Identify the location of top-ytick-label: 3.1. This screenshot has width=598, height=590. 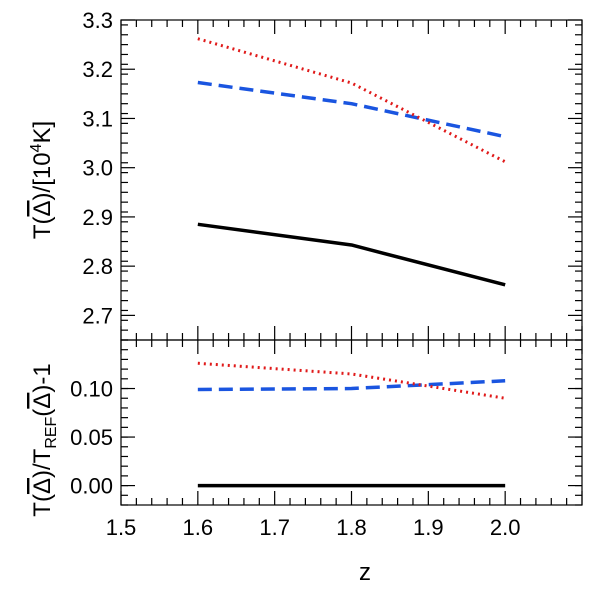
(97, 118).